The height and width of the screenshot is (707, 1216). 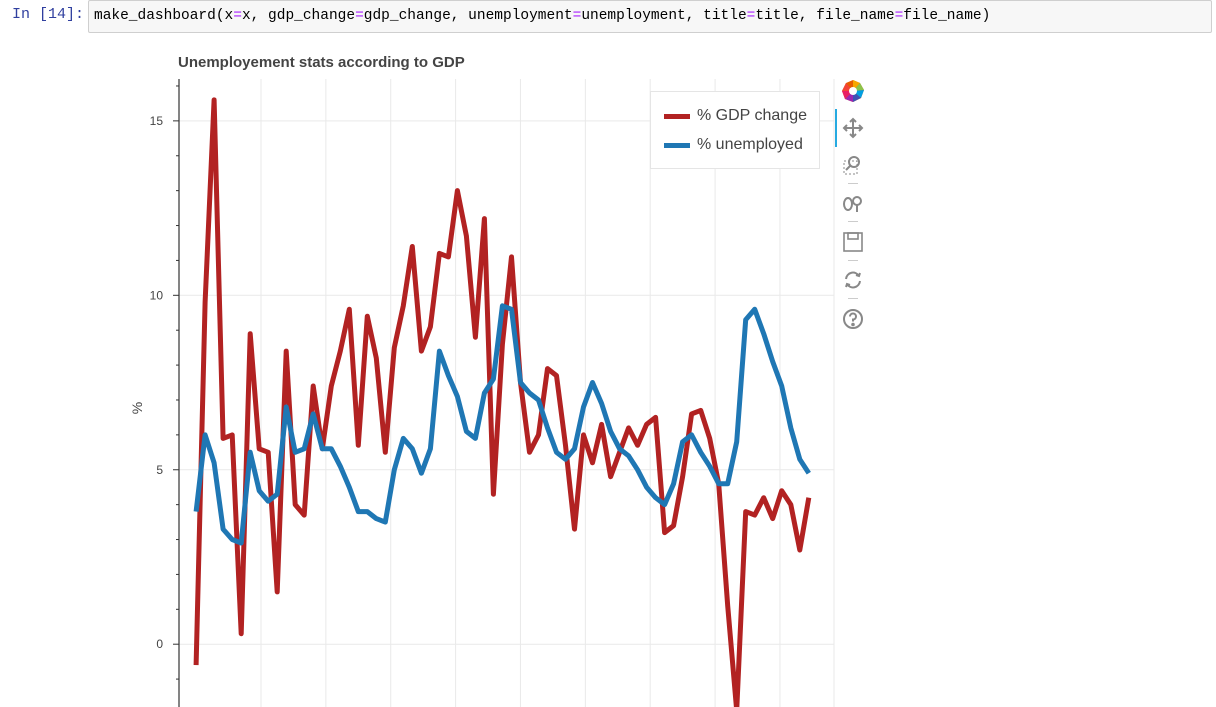 I want to click on cell-prompt: In [14]:, so click(x=47, y=14).